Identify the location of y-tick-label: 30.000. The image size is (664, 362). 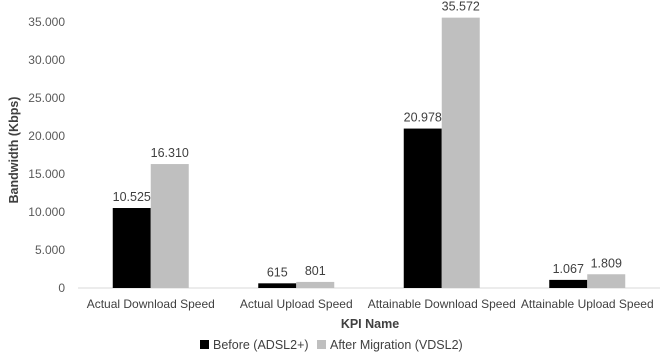
(46, 60).